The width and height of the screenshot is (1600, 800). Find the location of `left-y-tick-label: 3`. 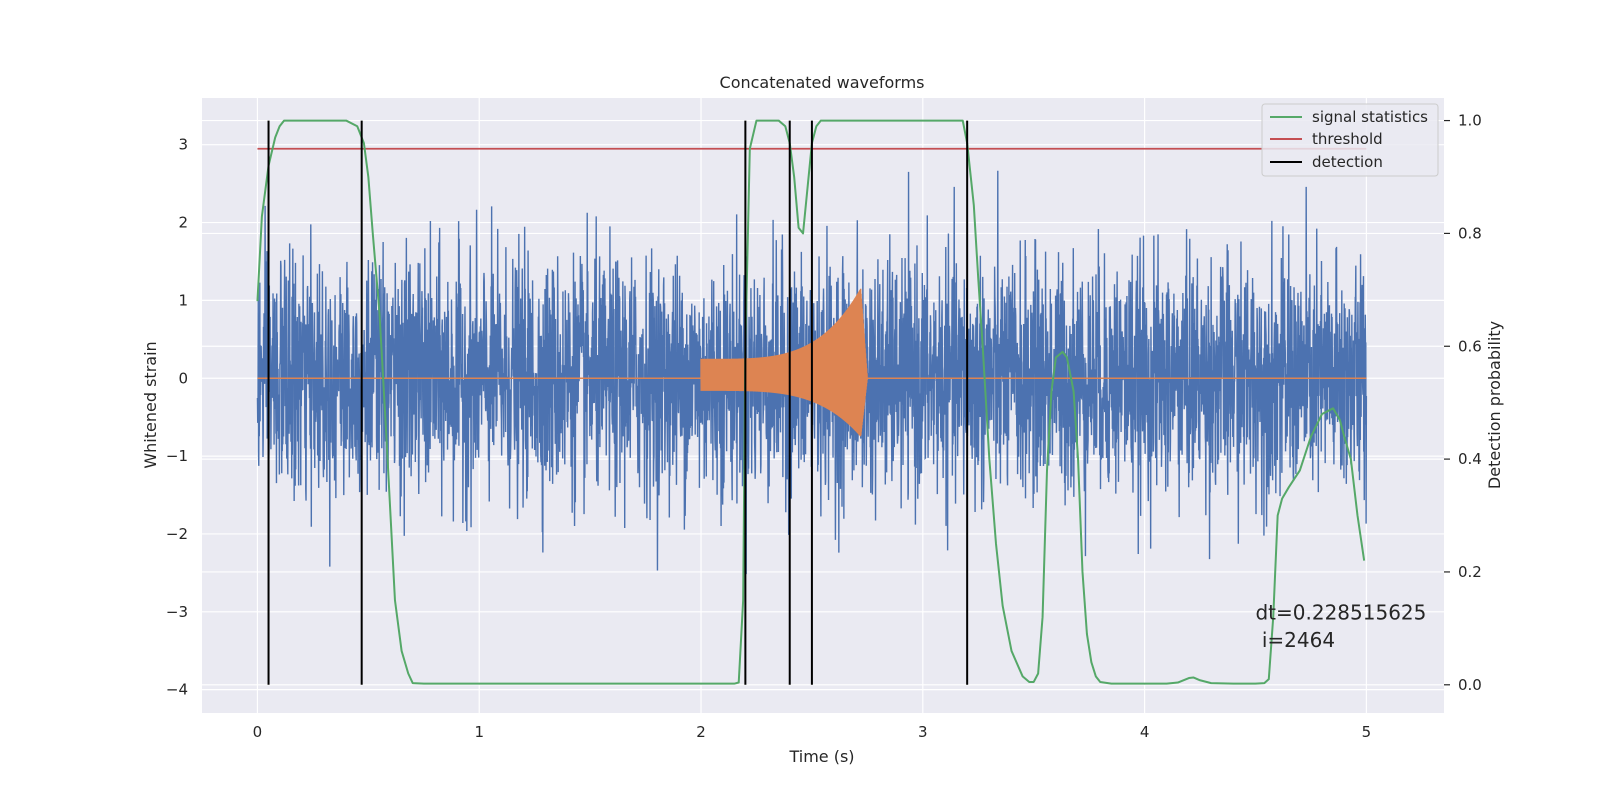

left-y-tick-label: 3 is located at coordinates (183, 145).